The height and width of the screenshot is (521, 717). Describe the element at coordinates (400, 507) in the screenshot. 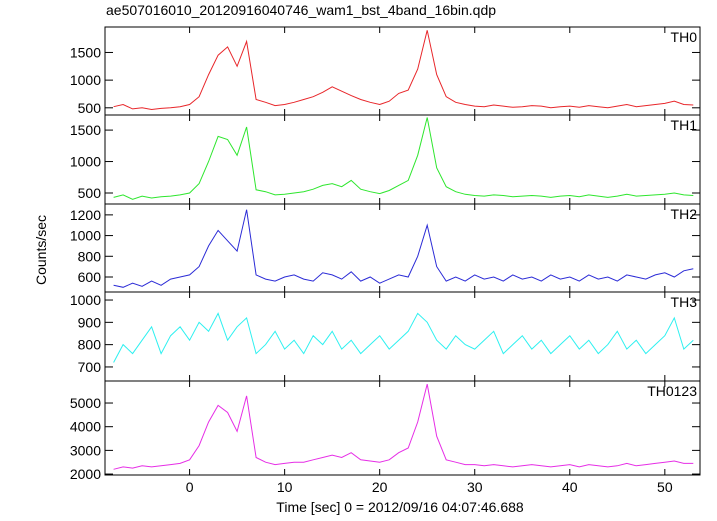

I see `x-axis-label: Time [sec] 0 = 2012/09/16 04:07:46.688` at that location.